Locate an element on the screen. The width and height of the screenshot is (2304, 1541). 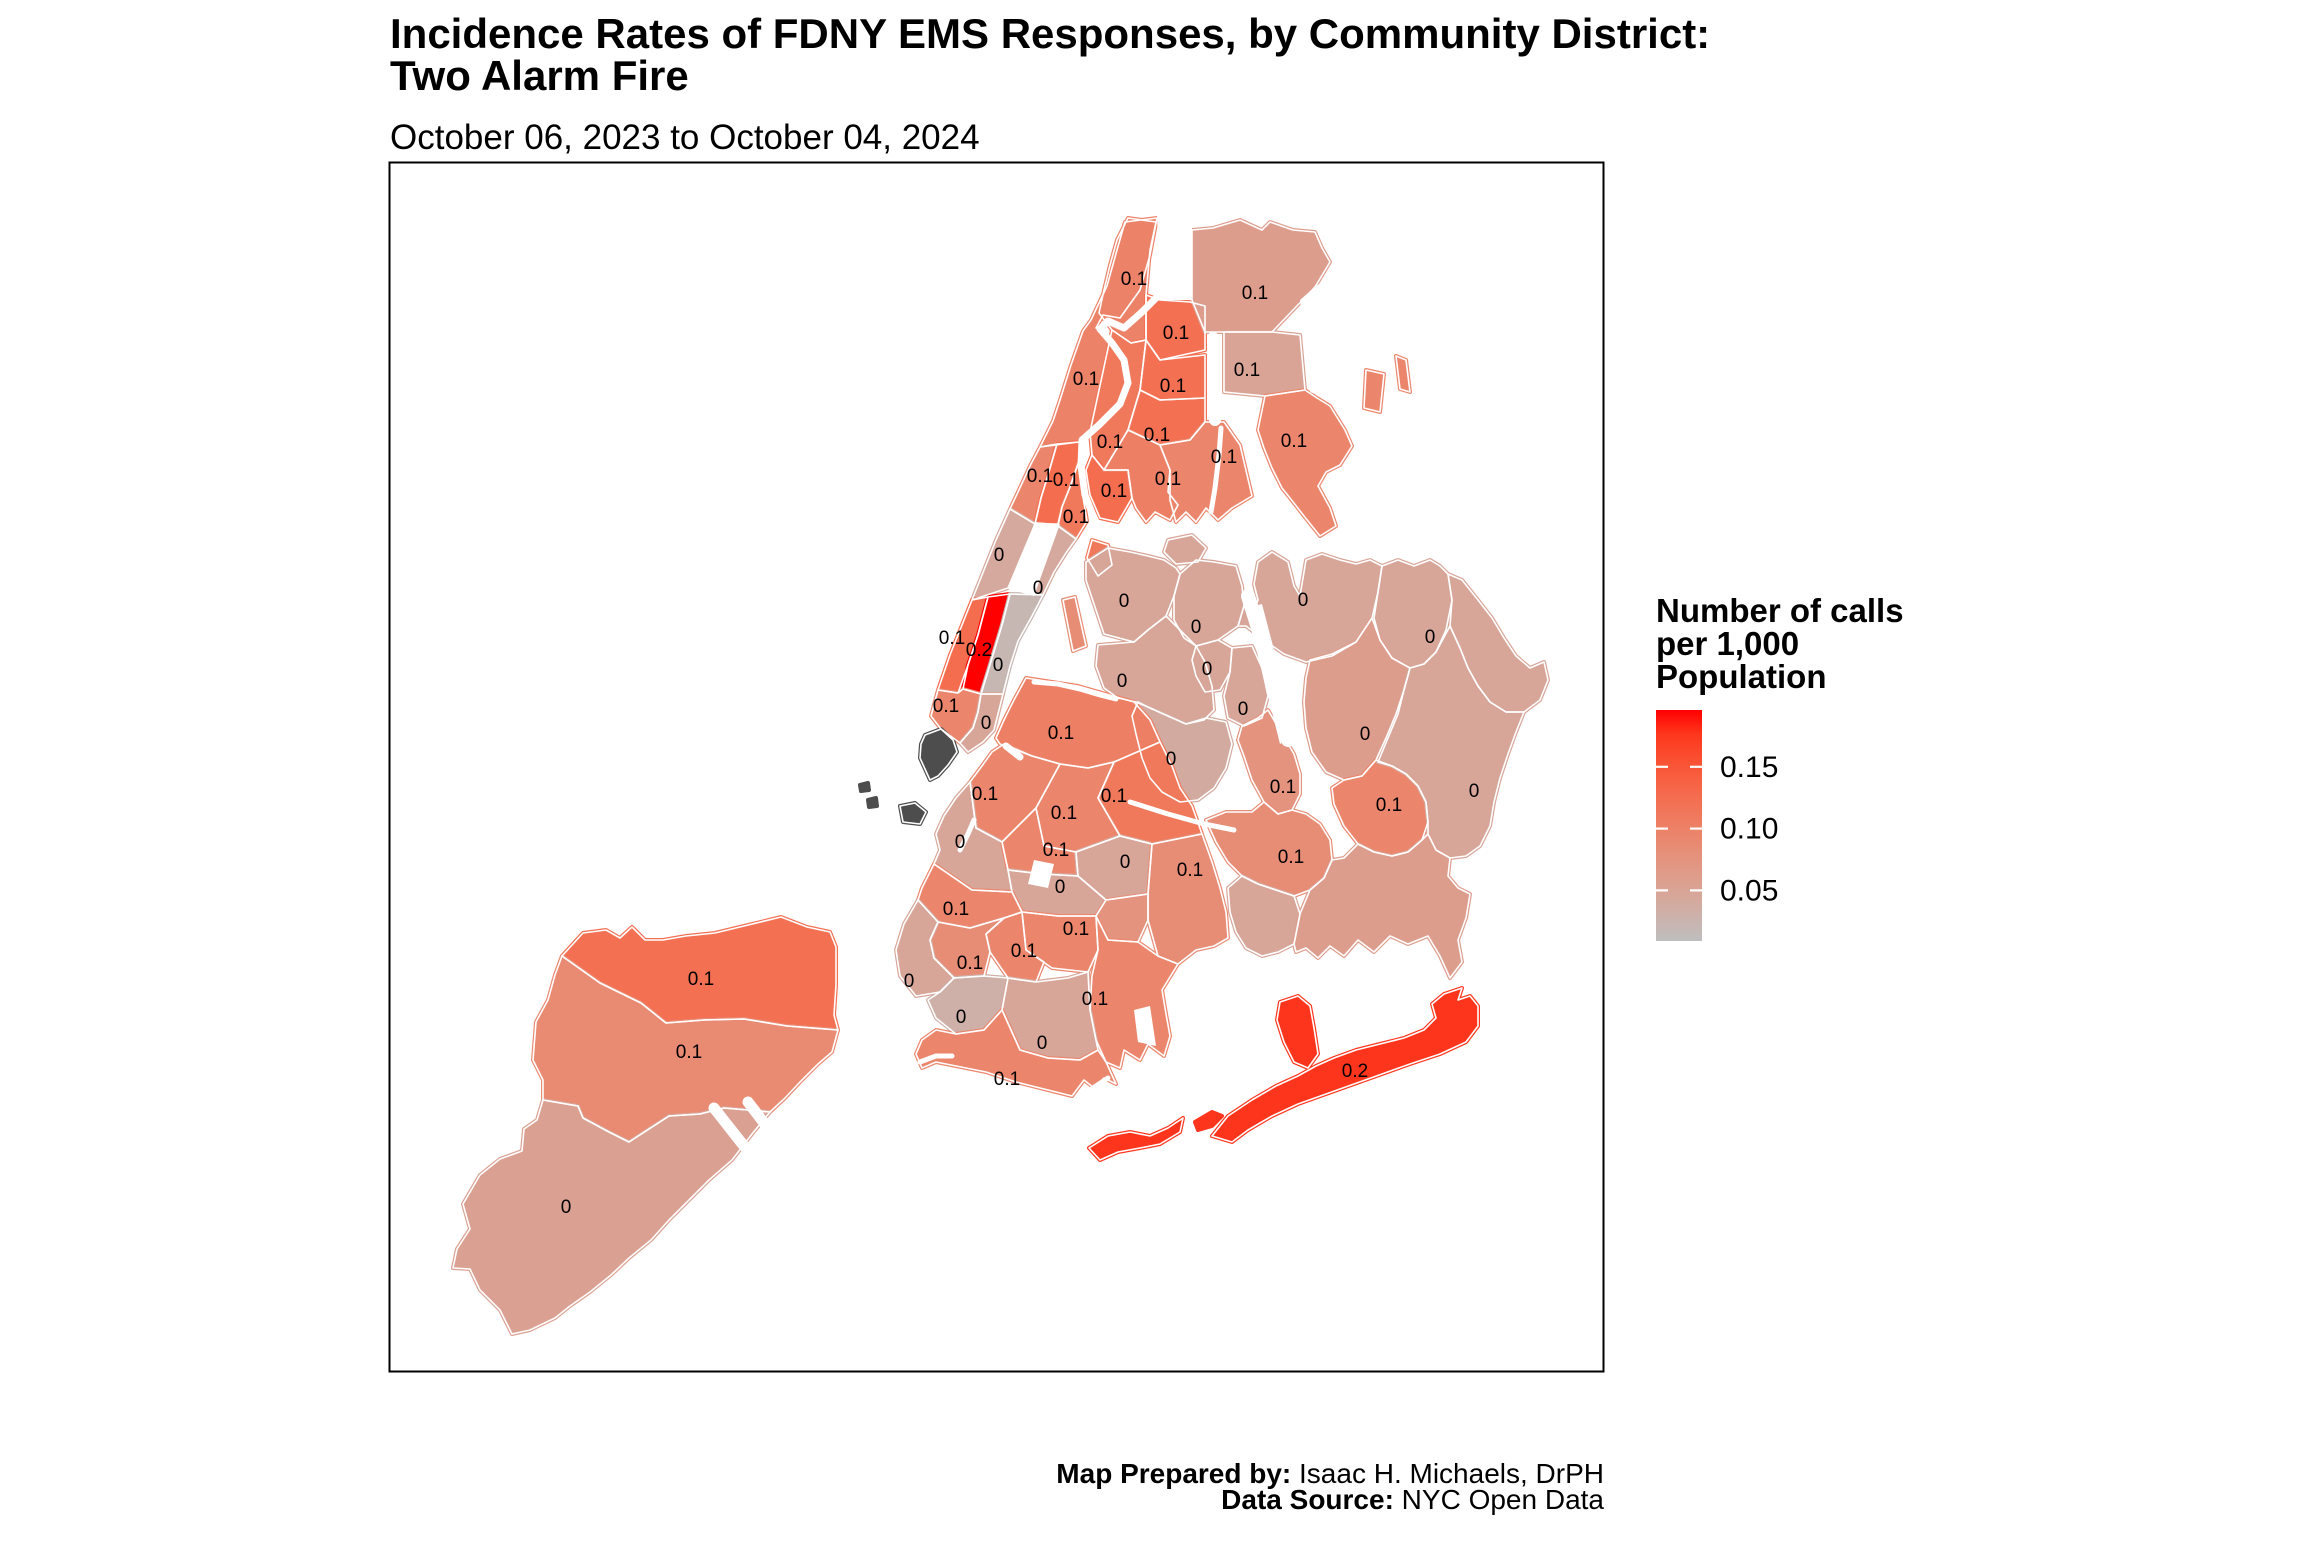
svg-text: Population is located at coordinates (1741, 676).